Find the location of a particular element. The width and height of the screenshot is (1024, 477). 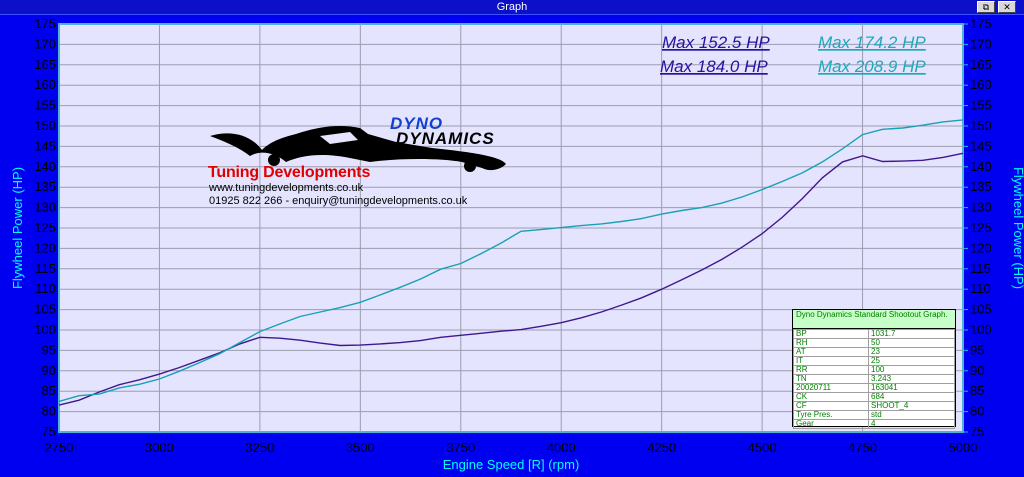

sheet-heading: Dyno Dynamics Standard Shootout Graph. is located at coordinates (874, 319).